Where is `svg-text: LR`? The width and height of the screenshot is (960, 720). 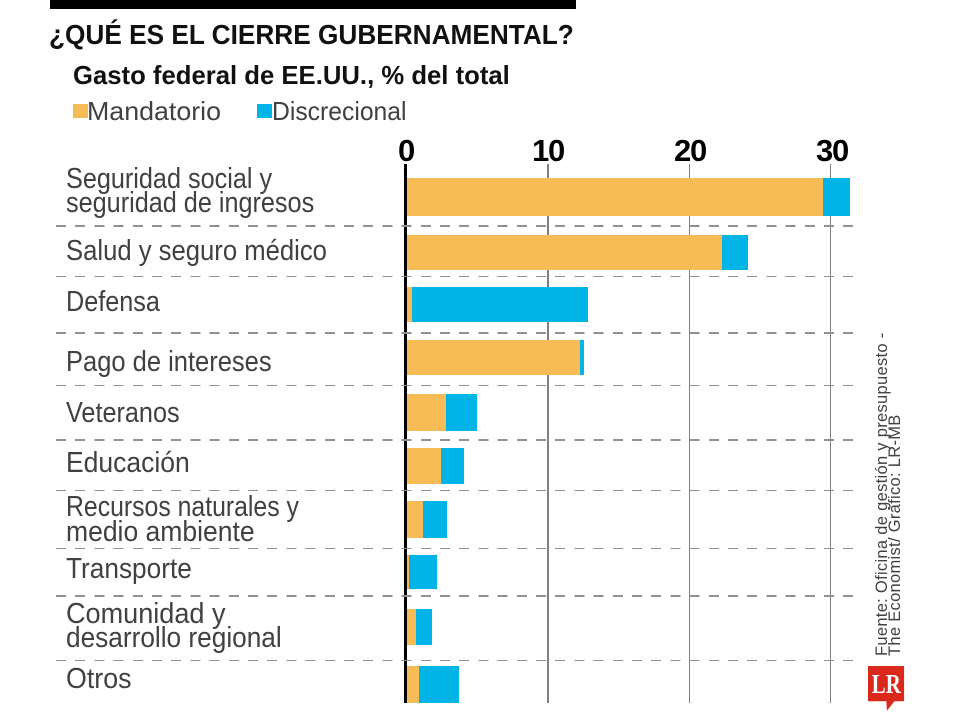
svg-text: LR is located at coordinates (886, 683).